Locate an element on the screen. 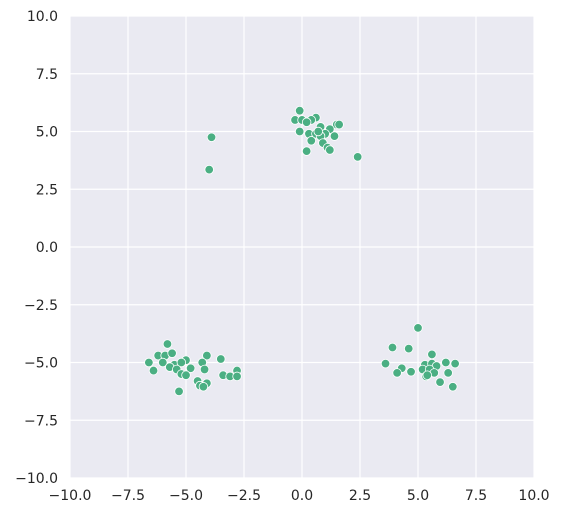  y-tick-label: 5.0 is located at coordinates (47, 133).